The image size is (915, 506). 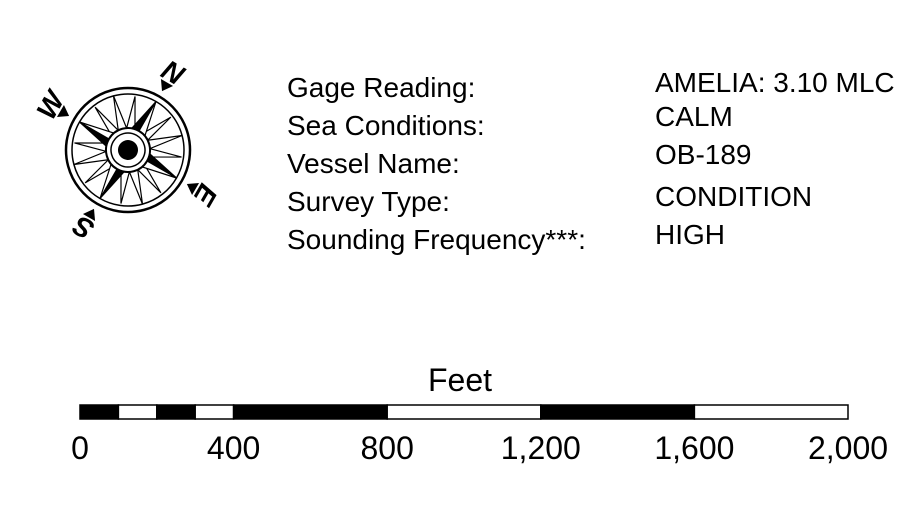 I want to click on vessel-name-value: OB-189, so click(x=703, y=154).